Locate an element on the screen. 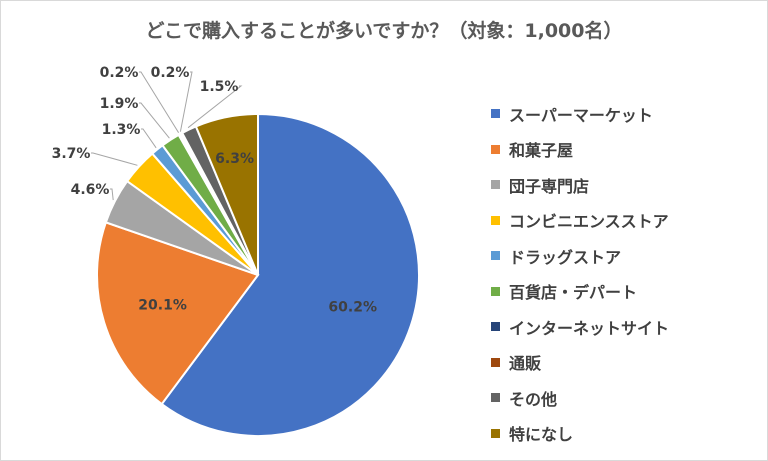 This screenshot has height=461, width=768. legend-label: 通販 is located at coordinates (525, 364).